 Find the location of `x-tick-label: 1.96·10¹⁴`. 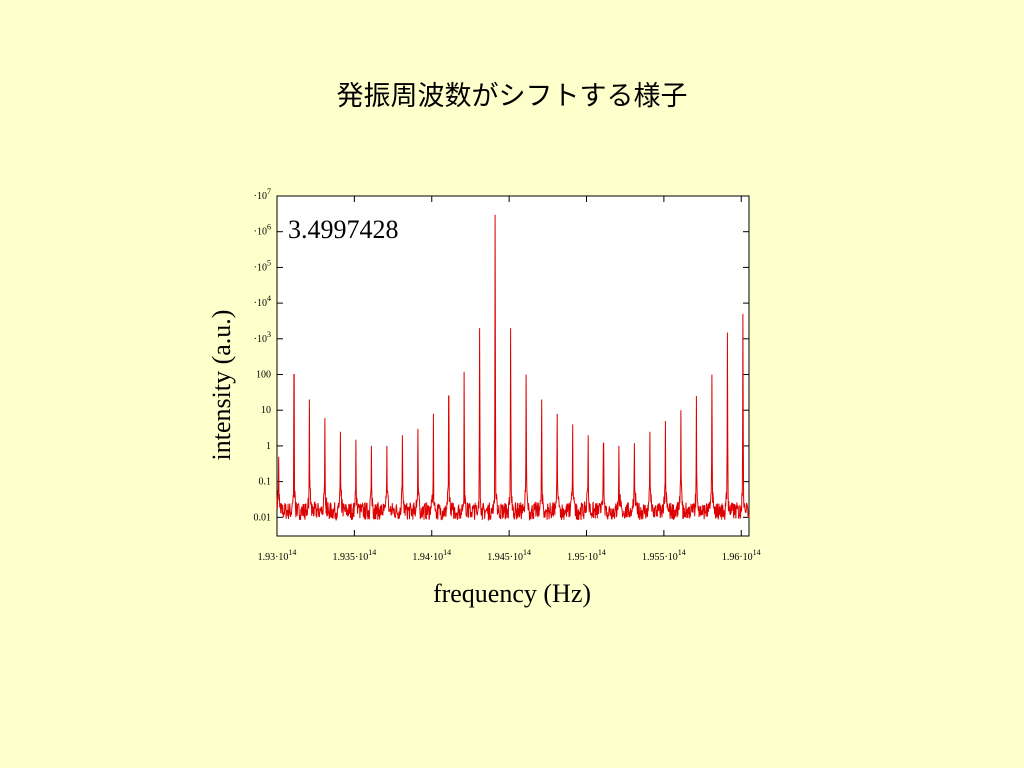

x-tick-label: 1.96·10¹⁴ is located at coordinates (741, 555).